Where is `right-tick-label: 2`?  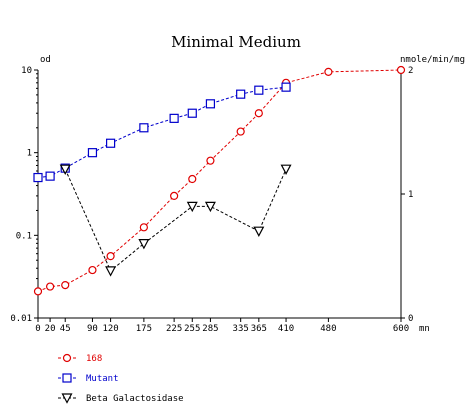 right-tick-label: 2 is located at coordinates (410, 71).